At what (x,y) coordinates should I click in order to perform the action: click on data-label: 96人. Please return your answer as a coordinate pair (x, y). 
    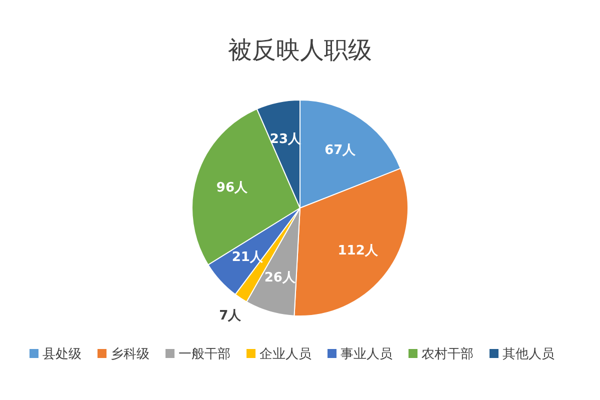
    Looking at the image, I should click on (232, 188).